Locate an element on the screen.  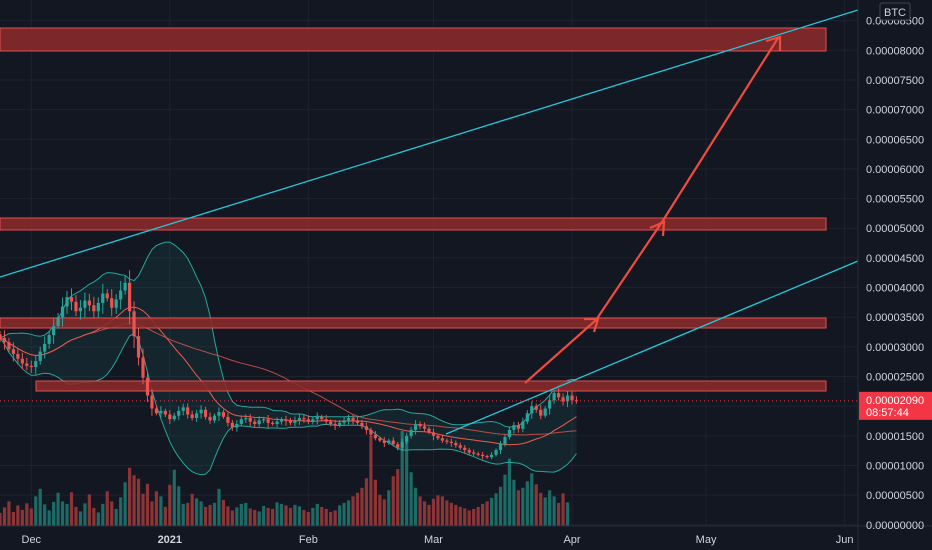
unit-label: BTC is located at coordinates (895, 13).